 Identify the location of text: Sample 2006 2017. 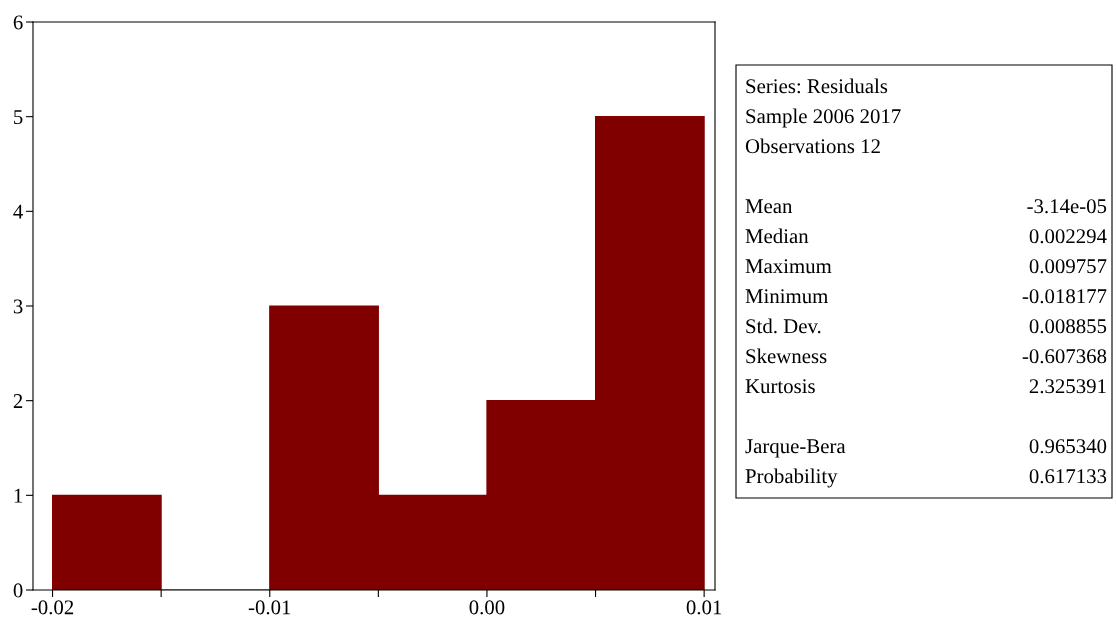
(823, 118).